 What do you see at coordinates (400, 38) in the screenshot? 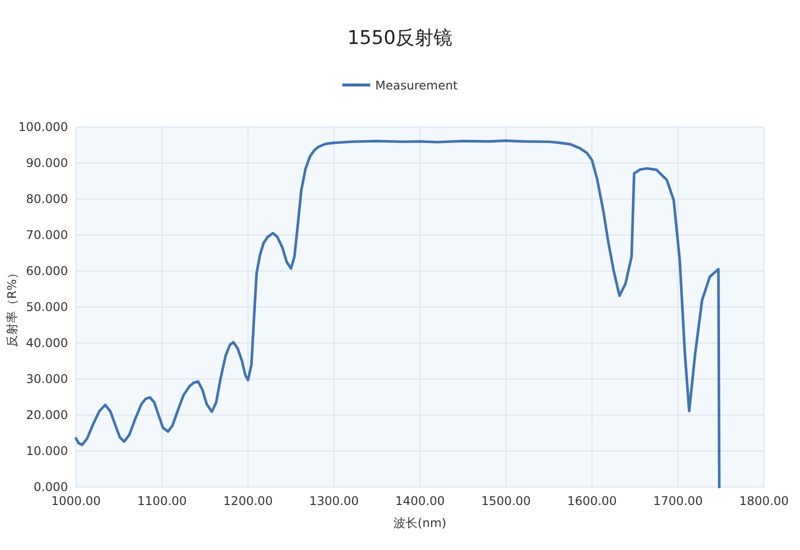
I see `chart-title: 1550反射镜` at bounding box center [400, 38].